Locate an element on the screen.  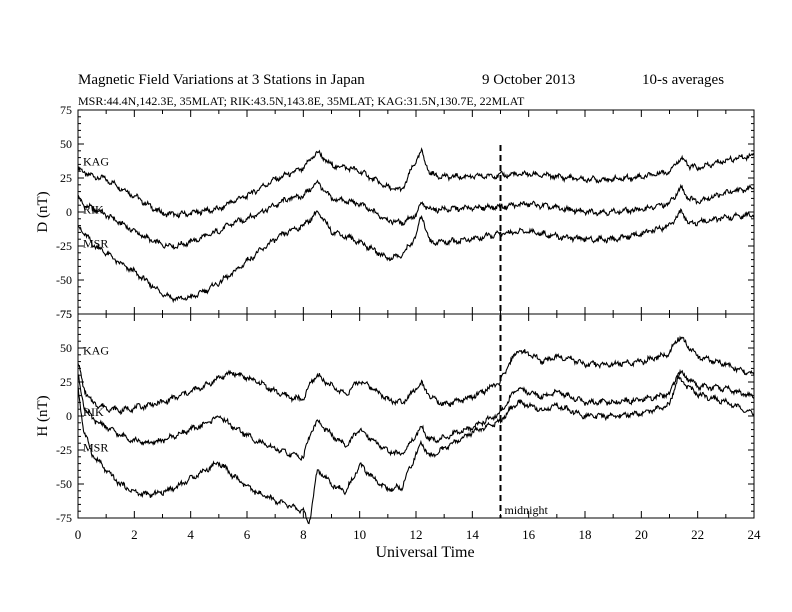
series-msr-line is located at coordinates (416, 255).